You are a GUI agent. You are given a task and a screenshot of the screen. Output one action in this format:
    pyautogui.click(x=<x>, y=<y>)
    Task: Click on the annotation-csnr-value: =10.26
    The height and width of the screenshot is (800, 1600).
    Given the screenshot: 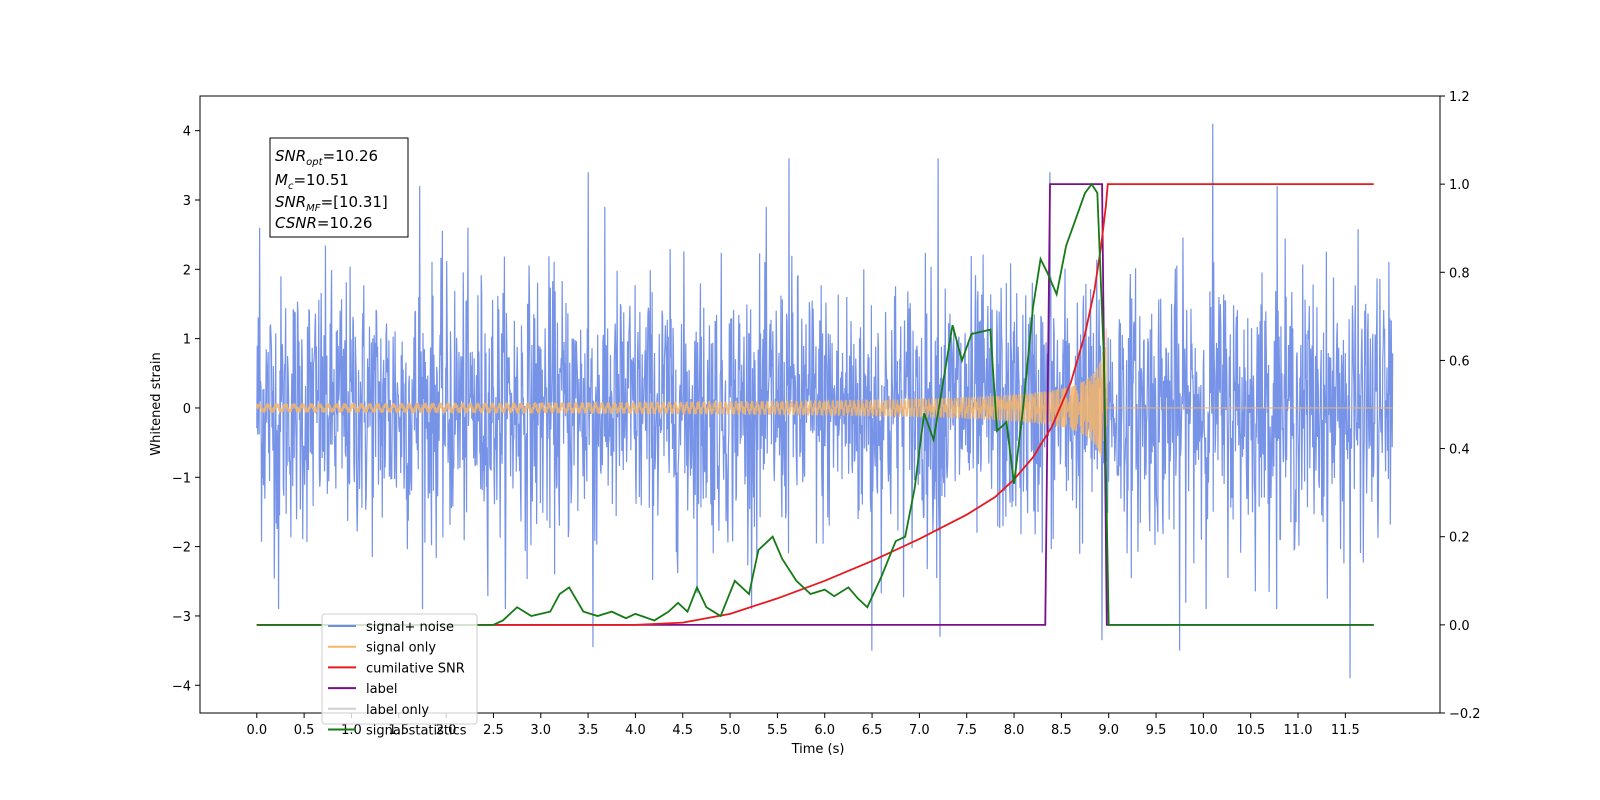 What is the action you would take?
    pyautogui.click(x=345, y=223)
    